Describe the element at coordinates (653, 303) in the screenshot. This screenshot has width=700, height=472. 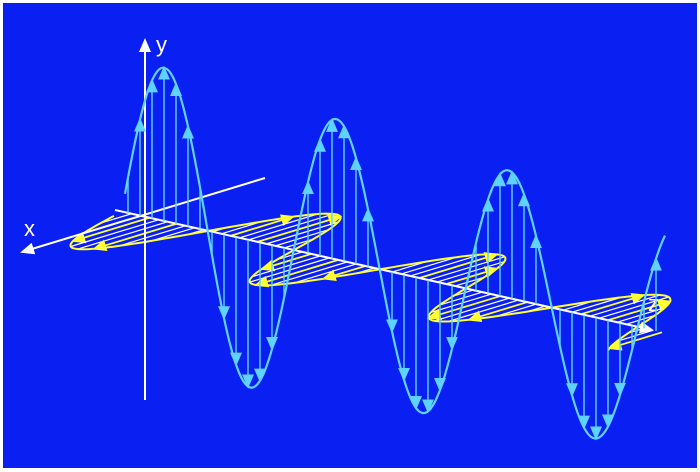
I see `z-axis-label: z` at that location.